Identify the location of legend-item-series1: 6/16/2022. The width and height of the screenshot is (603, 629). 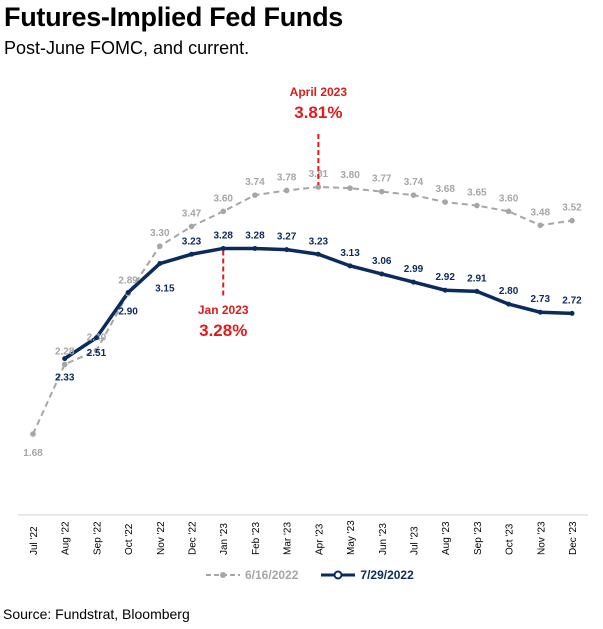
(251, 575).